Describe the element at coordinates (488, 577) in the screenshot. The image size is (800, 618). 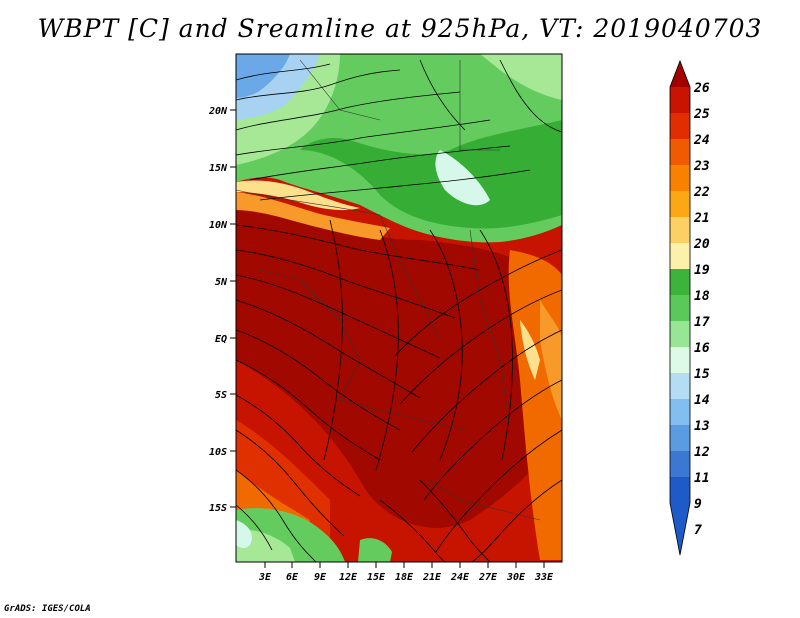
I see `lon-label-27e: 27E` at that location.